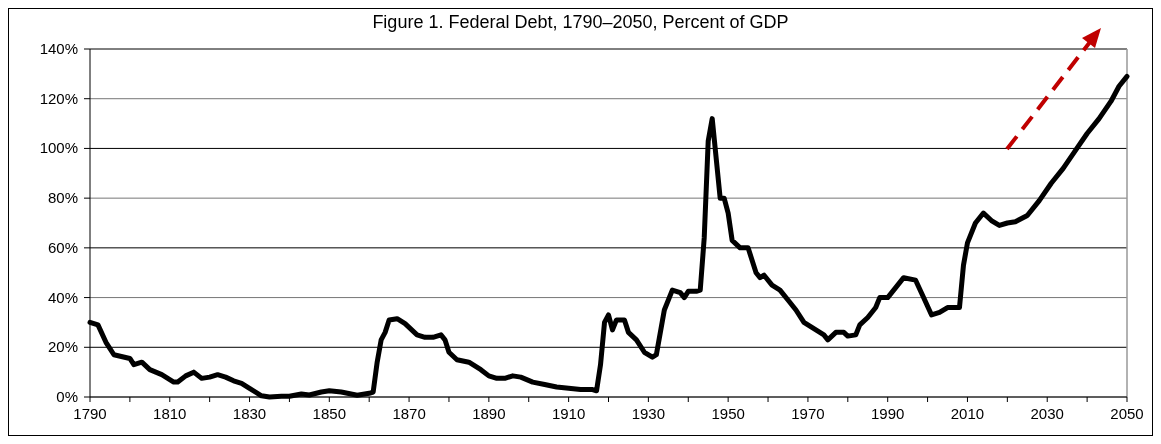  Describe the element at coordinates (888, 413) in the screenshot. I see `x-tick-label: 1990` at that location.